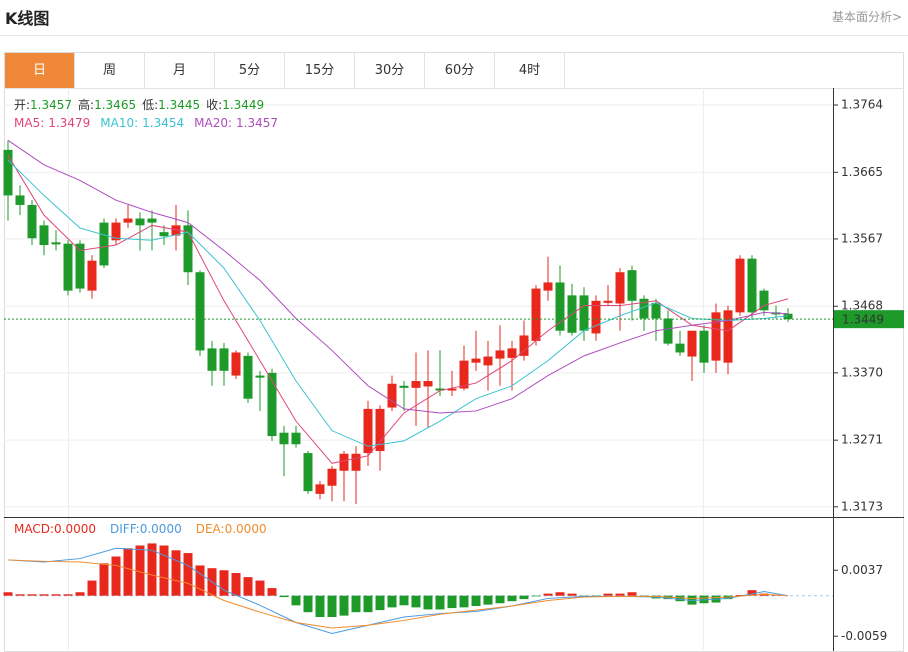 This screenshot has height=652, width=908. Describe the element at coordinates (862, 238) in the screenshot. I see `y-tick-label: 1.3567` at that location.